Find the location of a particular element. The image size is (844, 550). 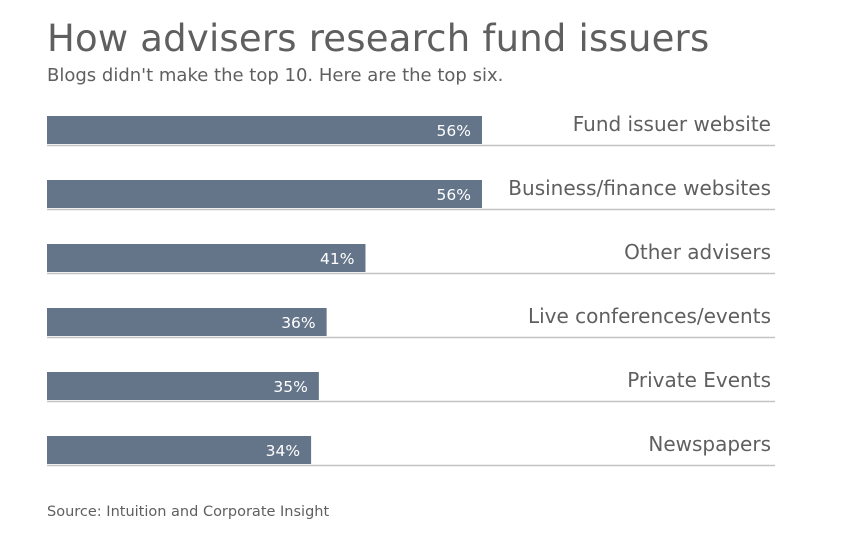

bar-row: 56% Business/finance websites is located at coordinates (411, 193).